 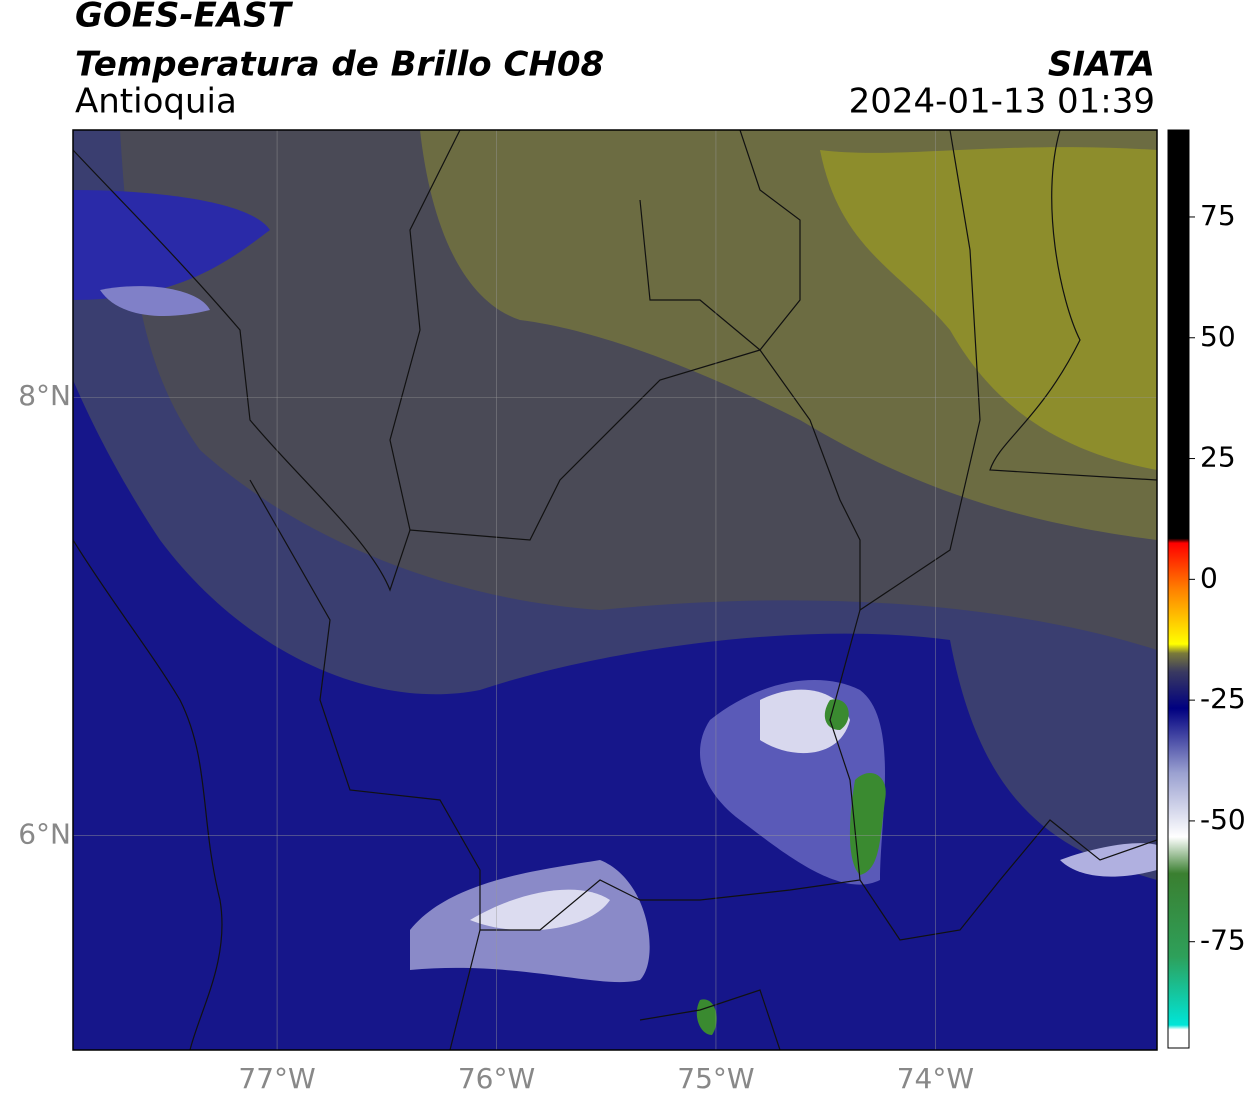 What do you see at coordinates (935, 1078) in the screenshot?
I see `lon-tick-label: 74°W` at bounding box center [935, 1078].